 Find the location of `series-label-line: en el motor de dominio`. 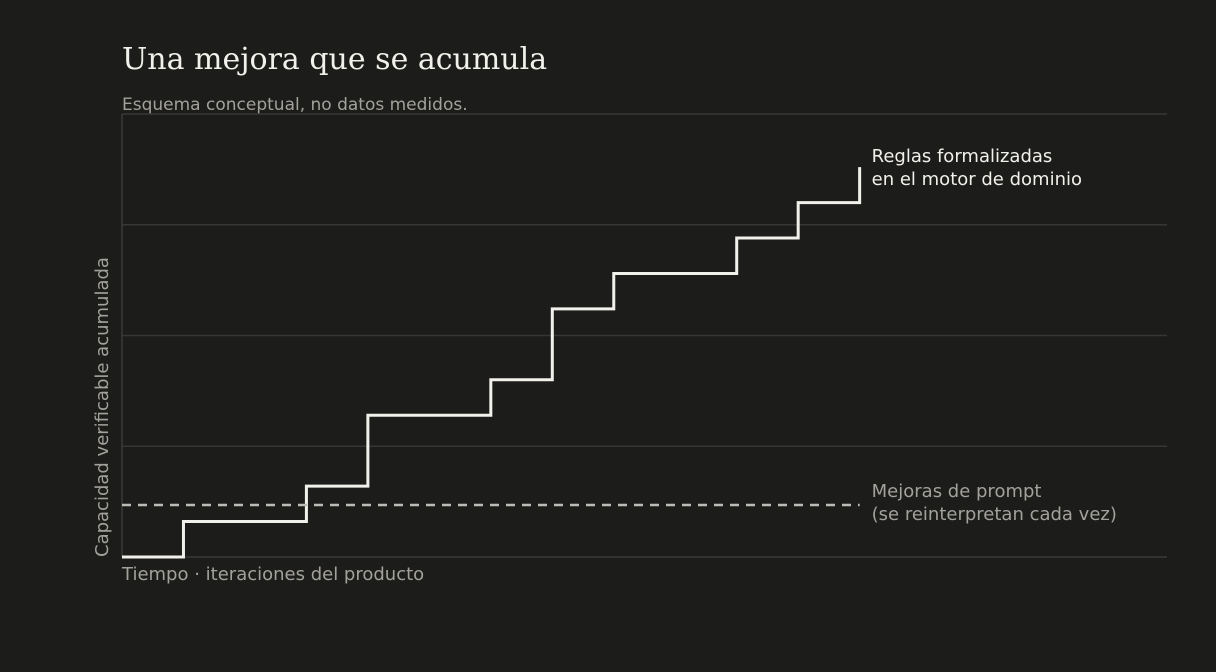

series-label-line: en el motor de dominio is located at coordinates (977, 179).